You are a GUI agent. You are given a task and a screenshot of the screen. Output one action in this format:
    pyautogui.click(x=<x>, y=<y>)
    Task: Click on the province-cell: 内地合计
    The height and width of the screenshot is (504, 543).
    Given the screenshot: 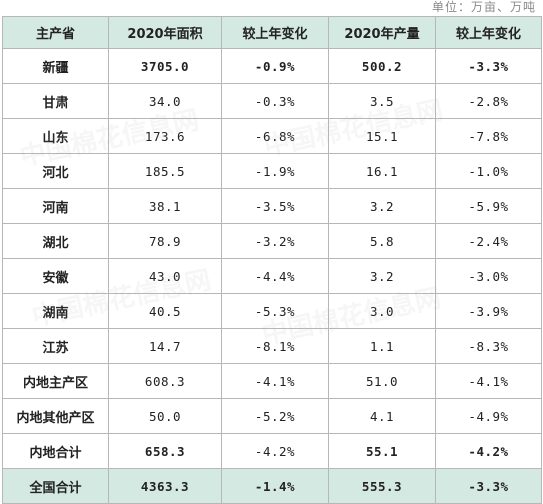 What is the action you would take?
    pyautogui.click(x=55, y=451)
    